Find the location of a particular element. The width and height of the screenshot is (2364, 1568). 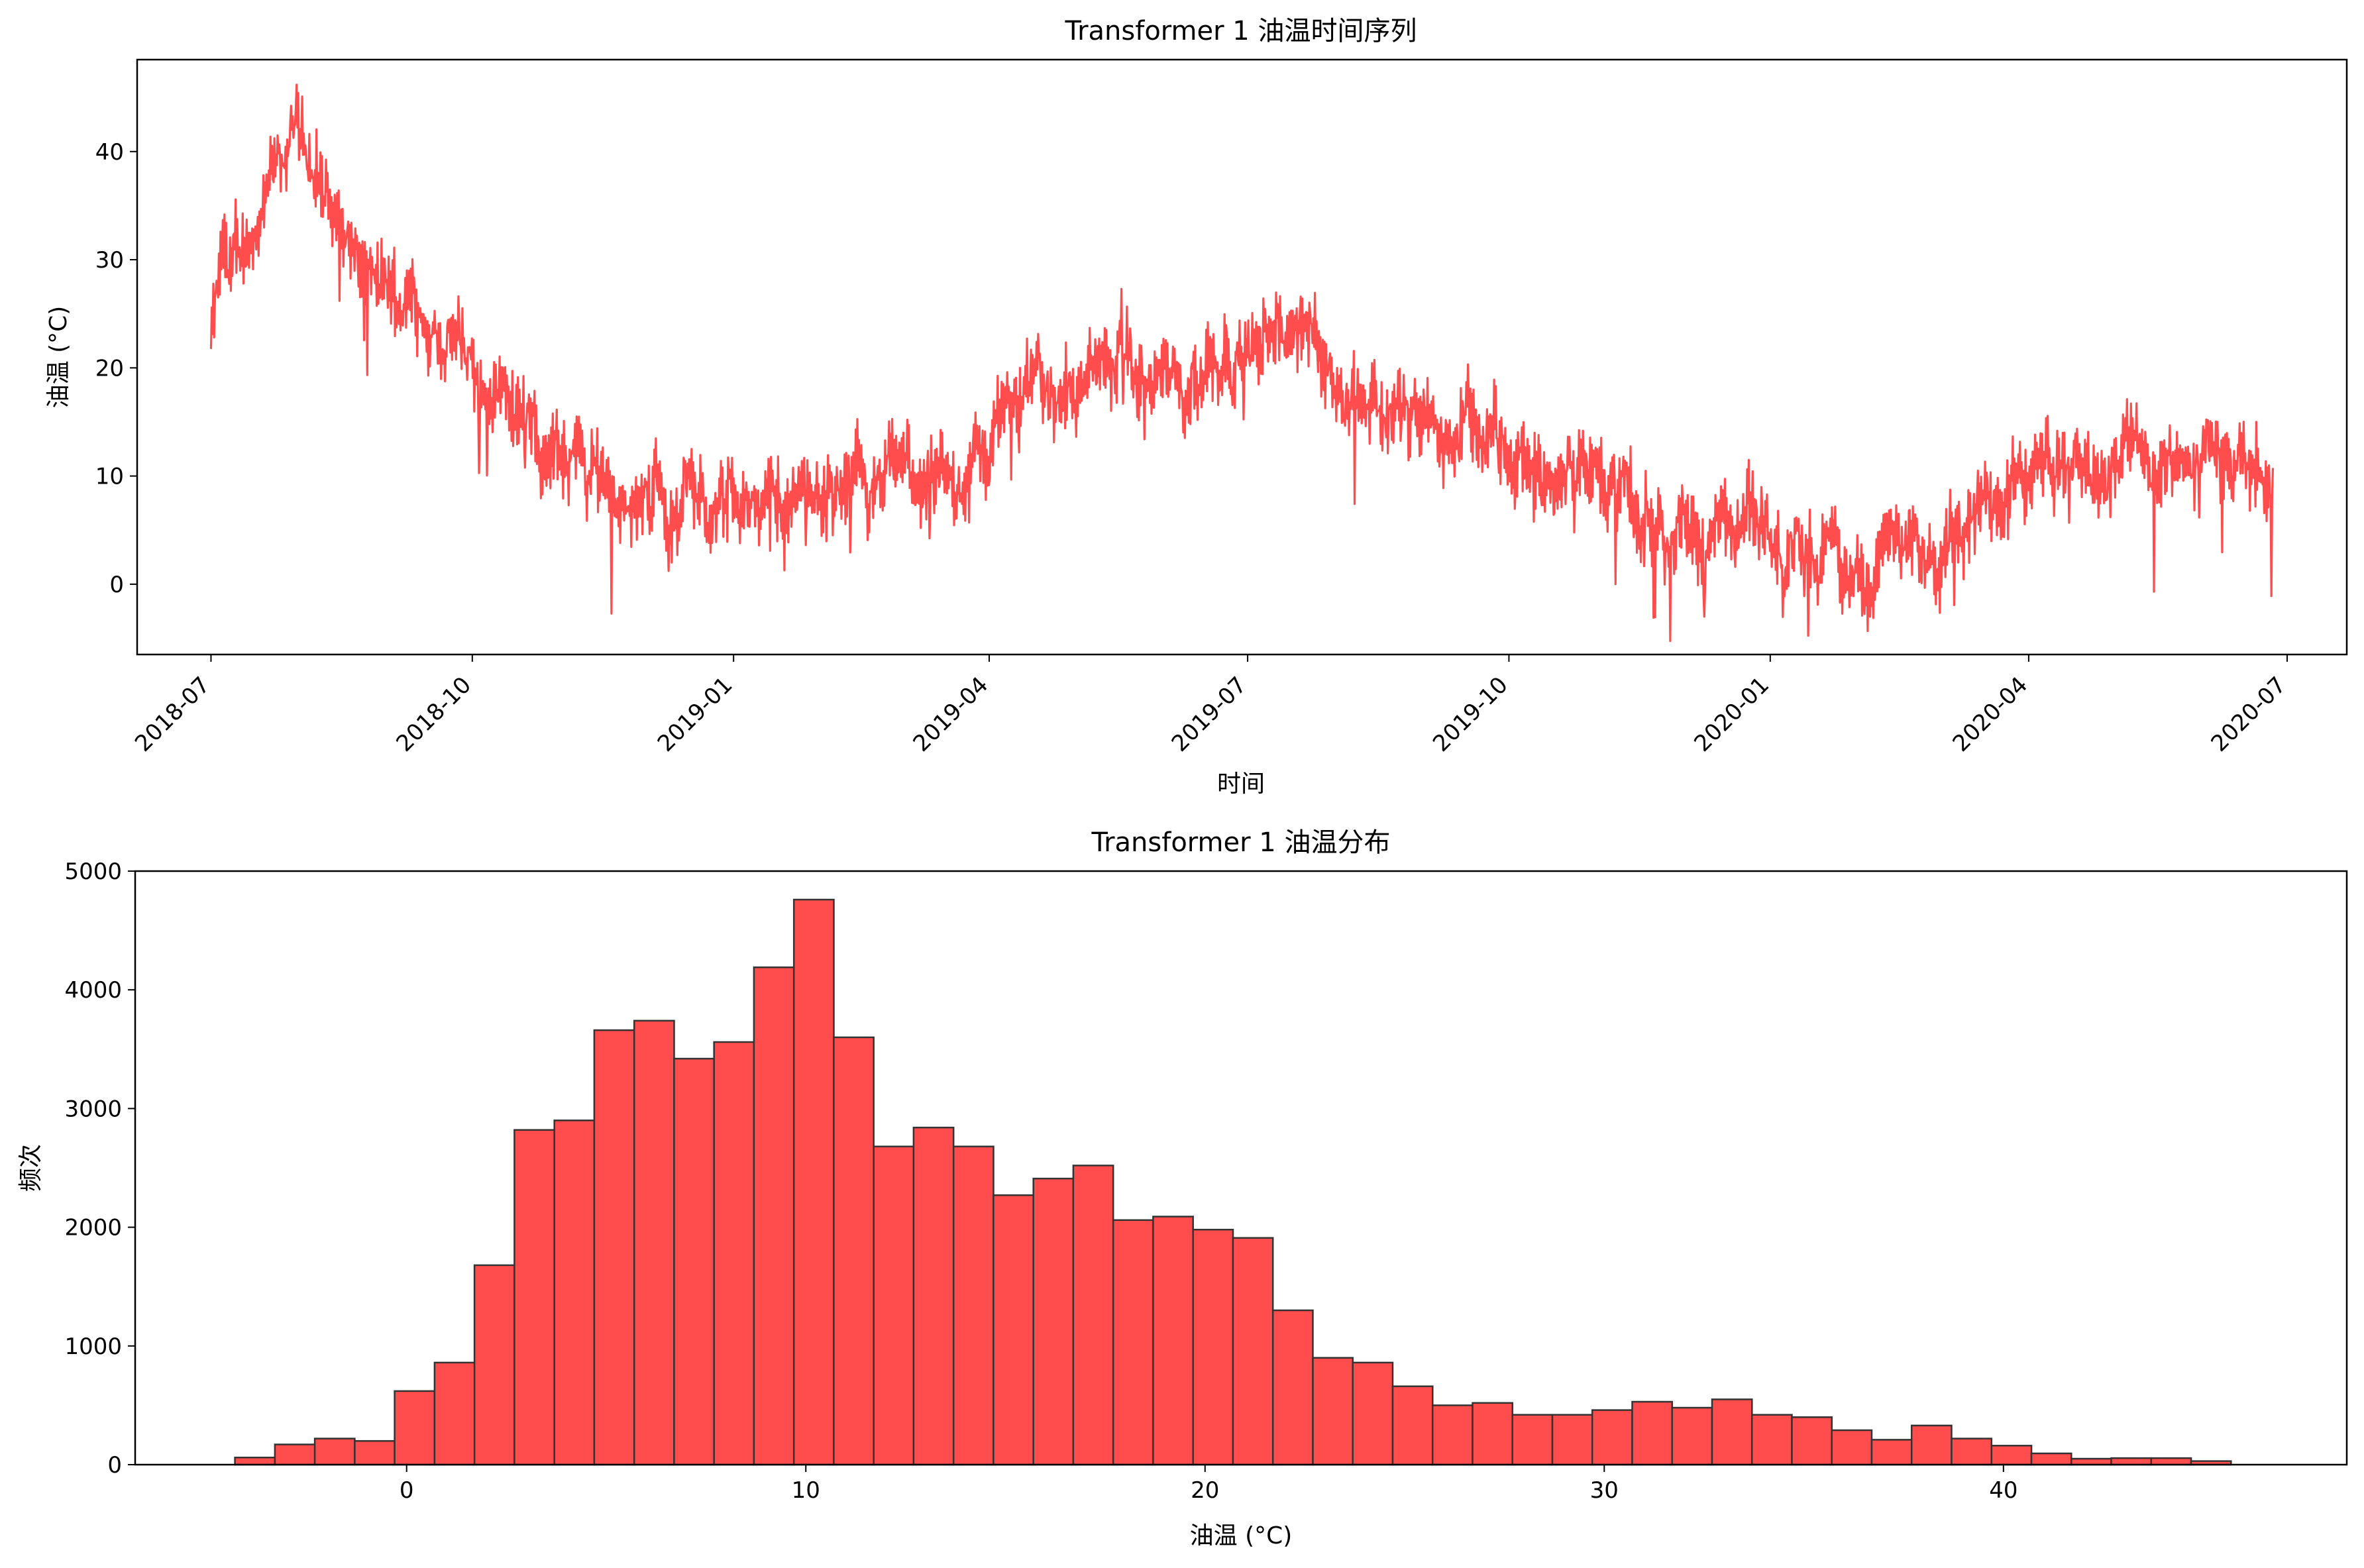

y-tick-label: 1000 is located at coordinates (93, 1346).